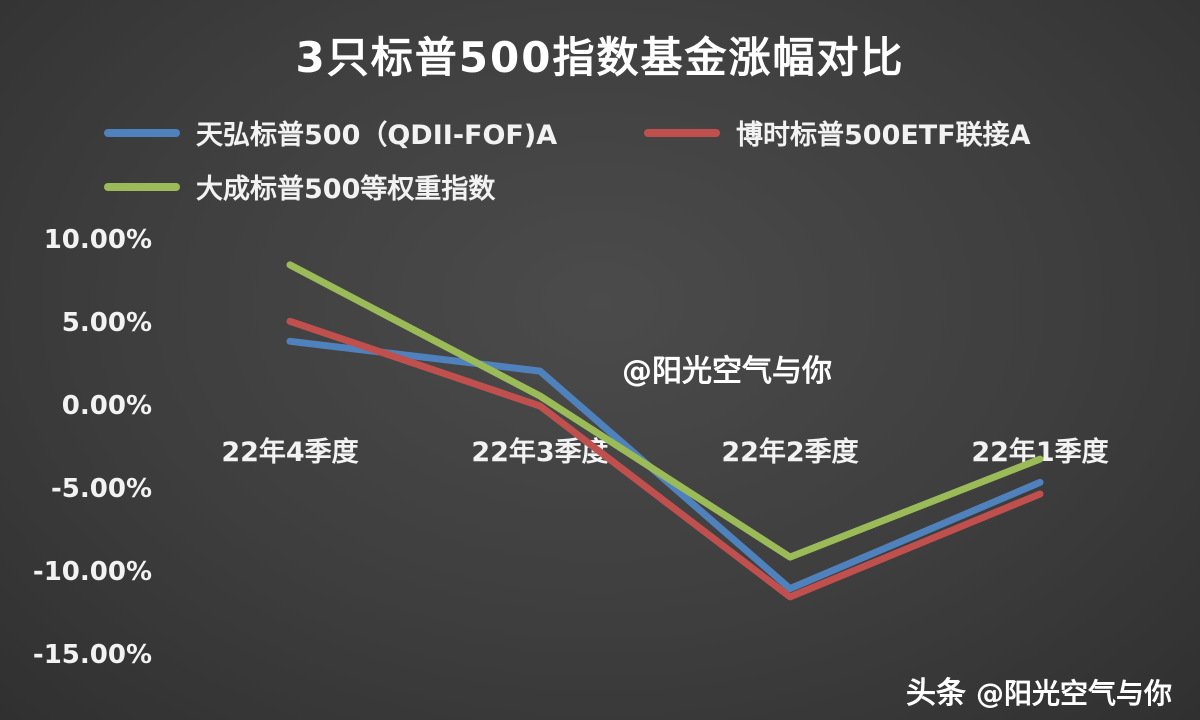 The width and height of the screenshot is (1200, 720). I want to click on y-tick-label: 5.00%, so click(106, 323).